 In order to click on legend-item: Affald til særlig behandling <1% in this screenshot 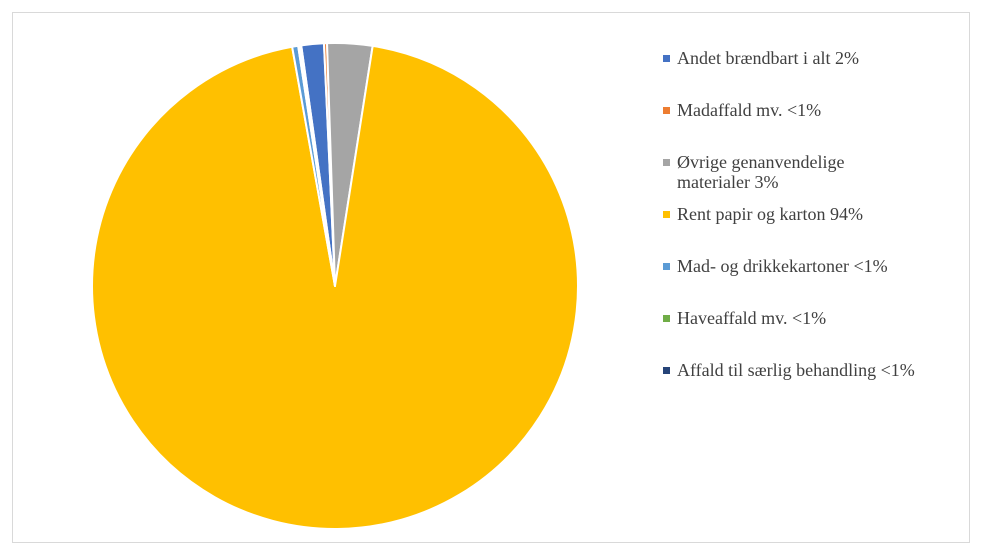, I will do `click(813, 370)`.